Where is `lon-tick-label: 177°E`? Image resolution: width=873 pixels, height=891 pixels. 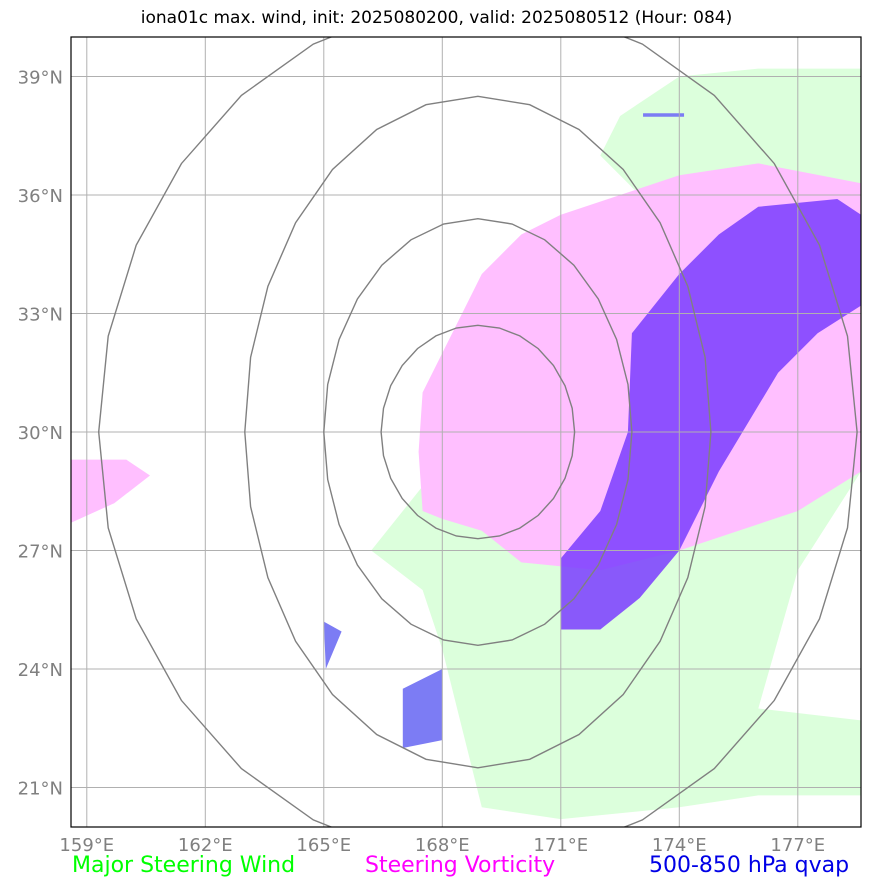 lon-tick-label: 177°E is located at coordinates (797, 845).